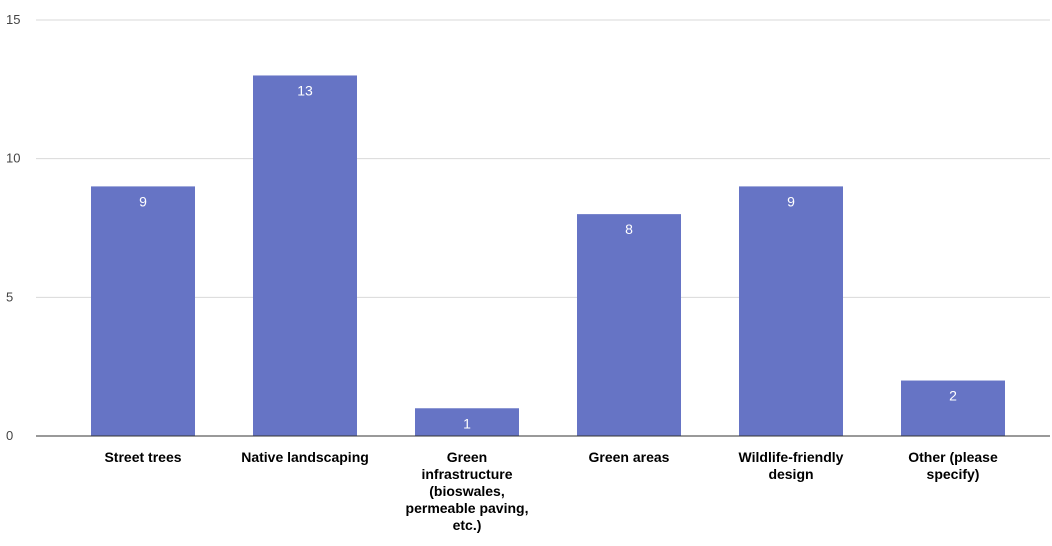  I want to click on category-label-line: design, so click(790, 474).